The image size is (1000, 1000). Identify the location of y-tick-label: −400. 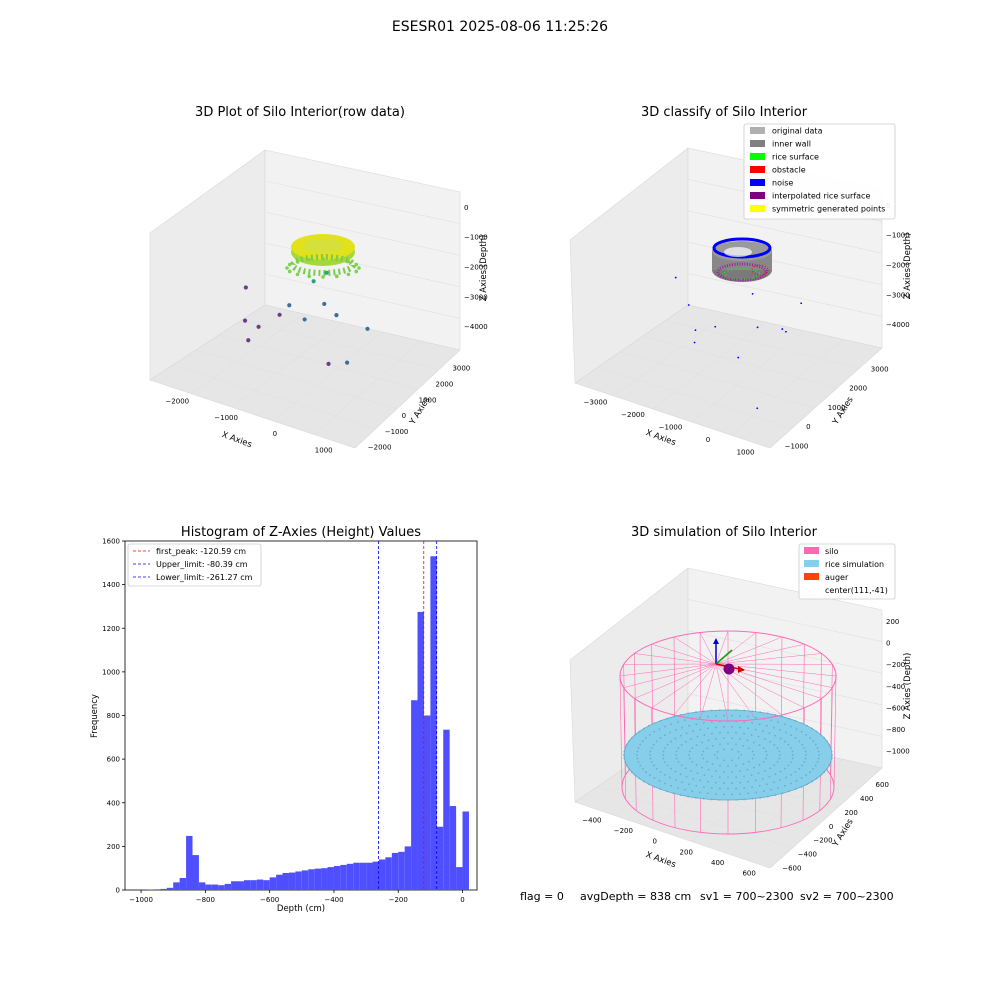
(807, 855).